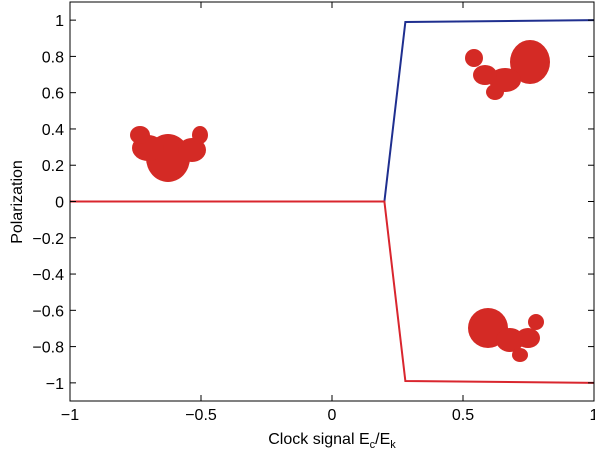  I want to click on y-tick-label: −1, so click(55, 384).